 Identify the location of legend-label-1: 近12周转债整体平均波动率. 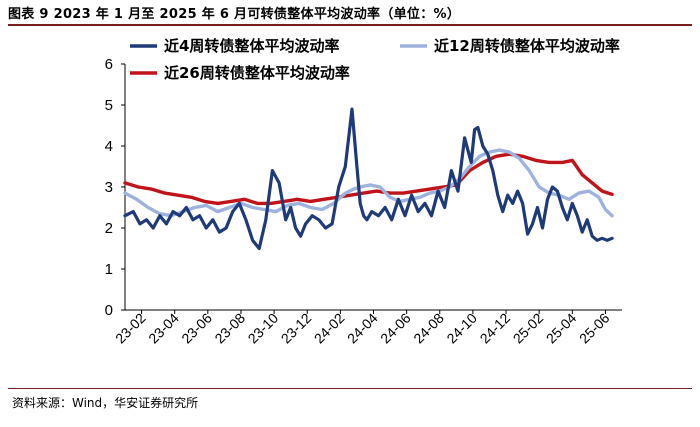
(527, 46).